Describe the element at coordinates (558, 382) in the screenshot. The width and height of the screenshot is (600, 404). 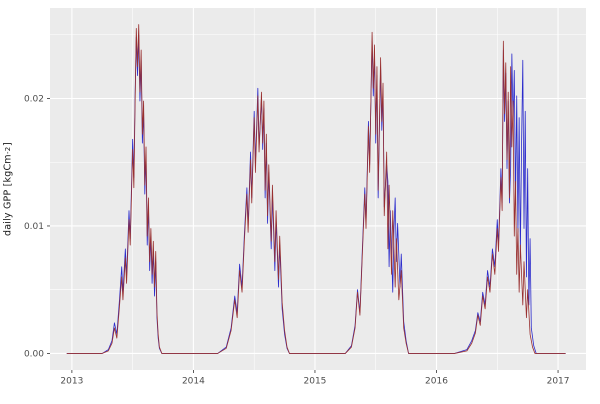
I see `x-tick-label: 2017` at that location.